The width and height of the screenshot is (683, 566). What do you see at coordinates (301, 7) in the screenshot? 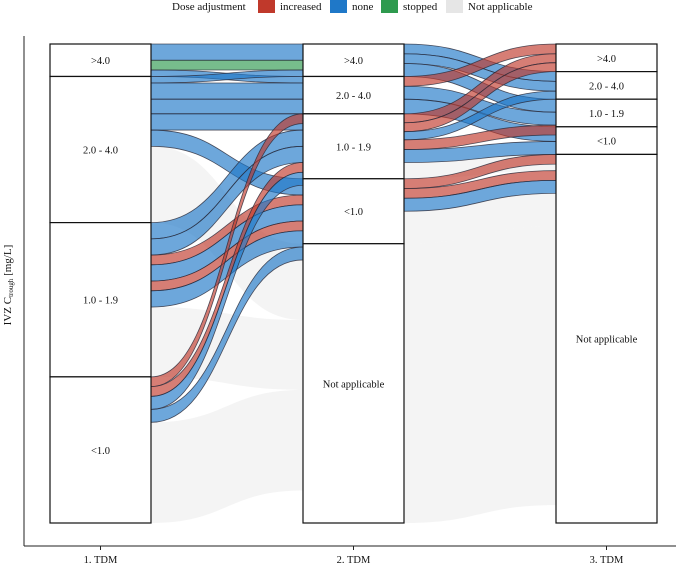
I see `legend-label-increased: increased` at bounding box center [301, 7].